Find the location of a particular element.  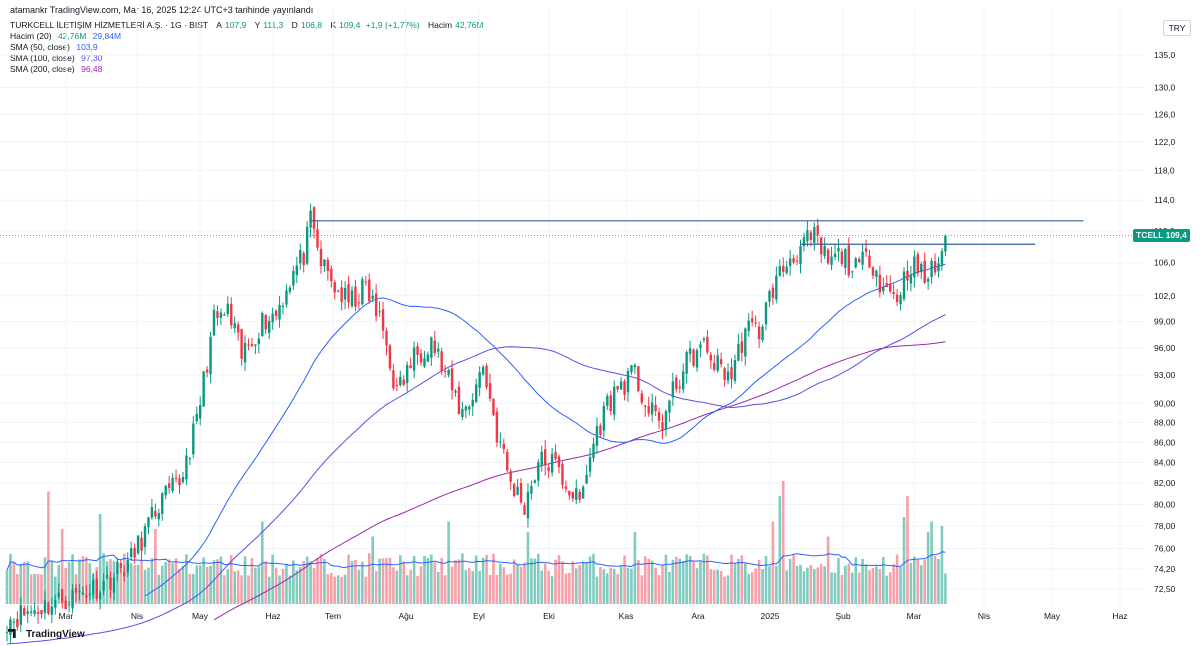

ohlc-volume: Hacim 42,76M is located at coordinates (456, 25).